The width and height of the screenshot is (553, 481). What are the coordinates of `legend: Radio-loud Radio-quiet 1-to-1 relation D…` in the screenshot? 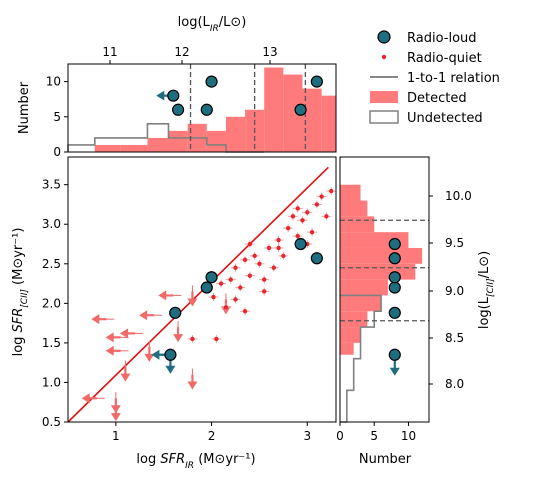 It's located at (434, 78).